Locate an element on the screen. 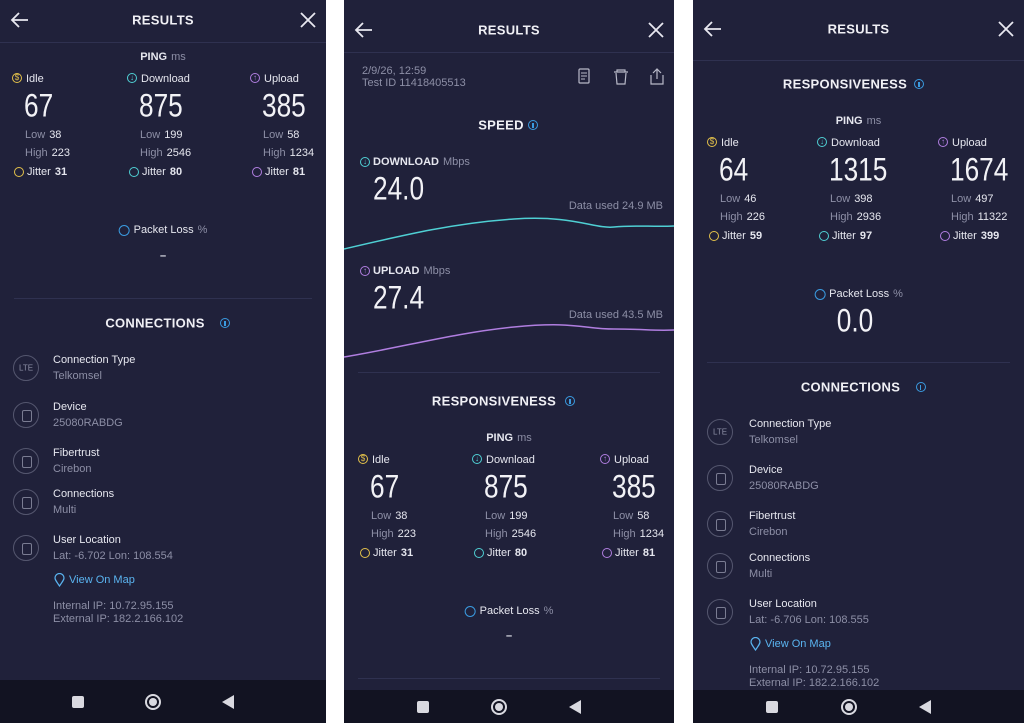 The image size is (1024, 723). ping-low: Low 398 is located at coordinates (851, 199).